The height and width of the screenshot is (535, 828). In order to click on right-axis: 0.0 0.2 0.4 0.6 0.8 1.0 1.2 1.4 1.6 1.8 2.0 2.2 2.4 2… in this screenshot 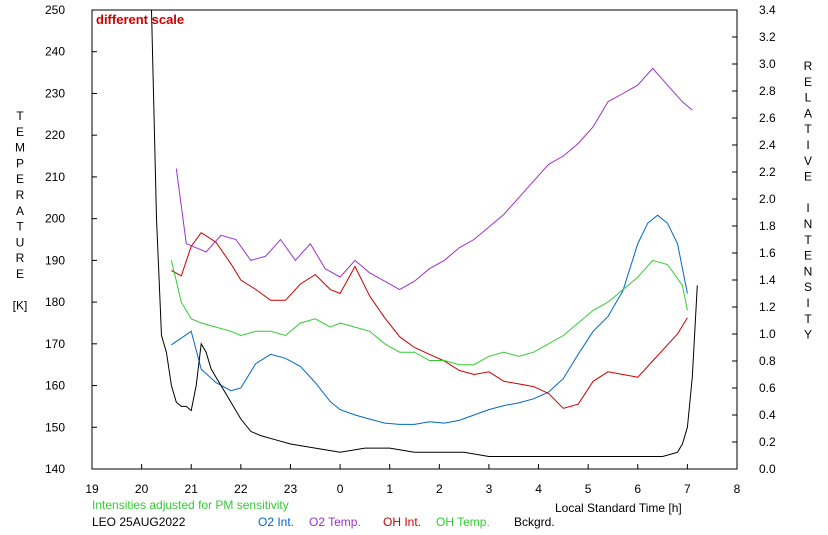, I will do `click(754, 239)`.